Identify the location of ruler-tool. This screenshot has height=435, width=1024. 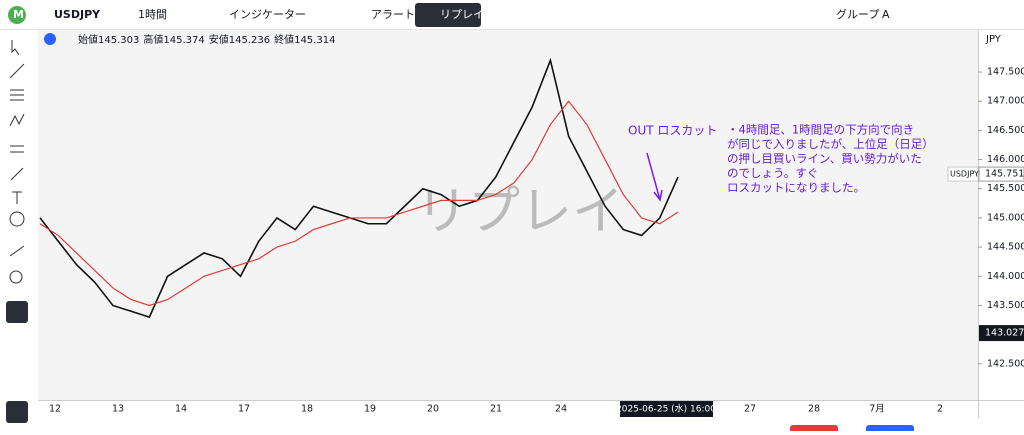
(17, 251).